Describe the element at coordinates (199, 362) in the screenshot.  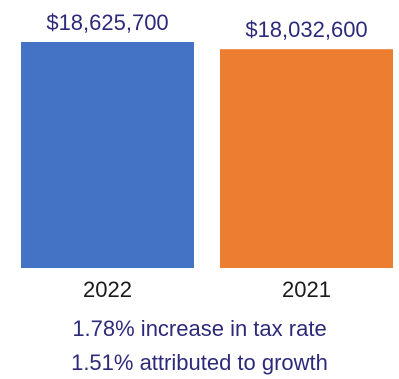
I see `growth-note: 1.51% attributed to growth` at that location.